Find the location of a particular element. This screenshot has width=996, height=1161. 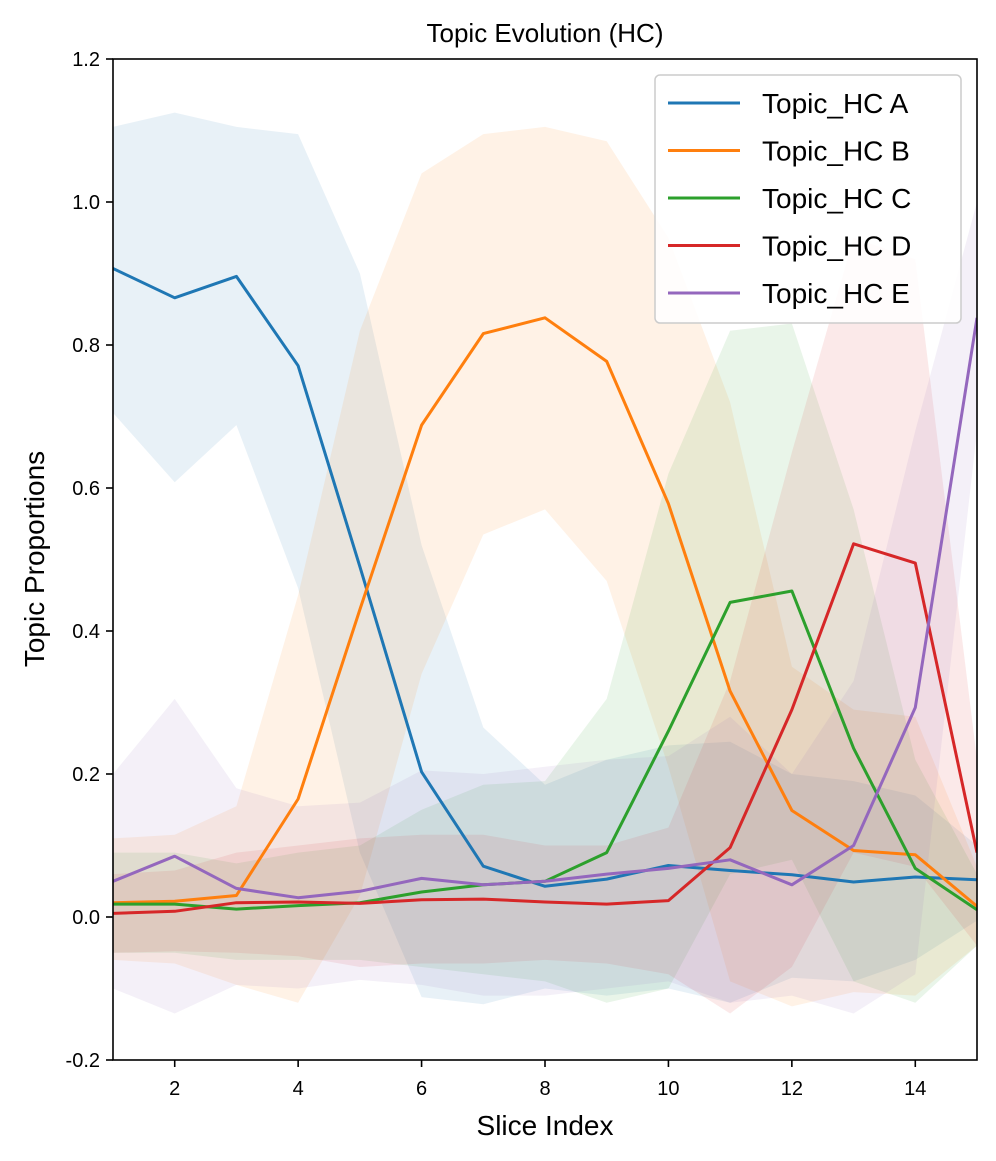

x-tick-label: 2 is located at coordinates (174, 1089).